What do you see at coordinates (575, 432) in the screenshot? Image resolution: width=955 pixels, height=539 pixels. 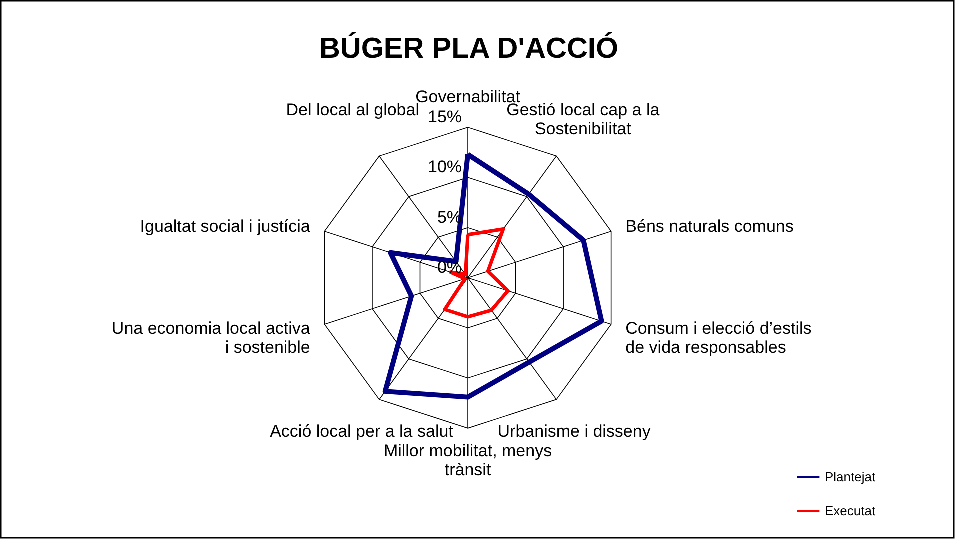 I see `spoke-label: Urbanisme i disseny` at bounding box center [575, 432].